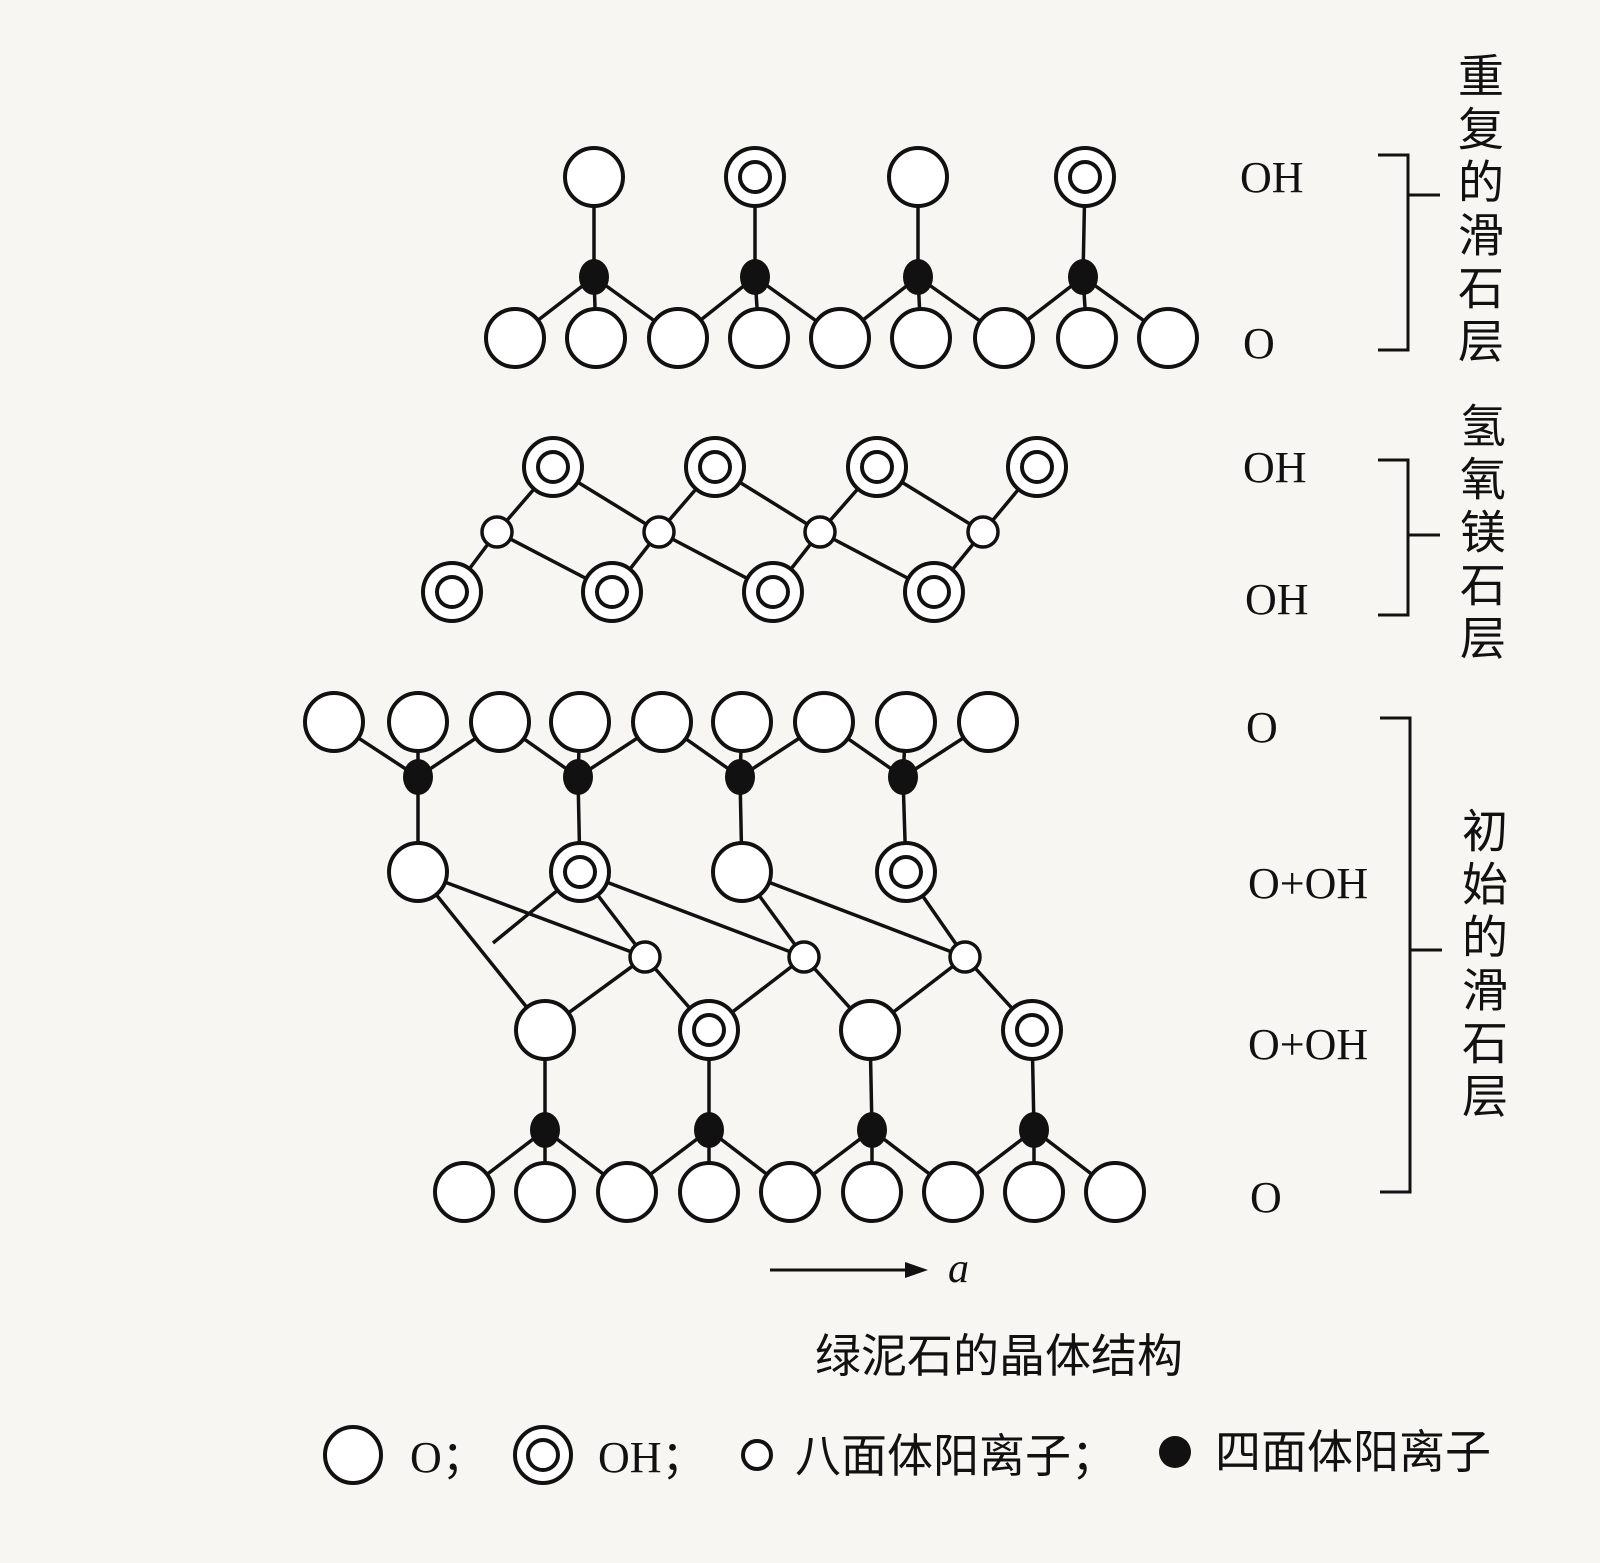 This screenshot has height=1563, width=1600. What do you see at coordinates (757, 1455) in the screenshot?
I see `octahedral-cation-icon` at bounding box center [757, 1455].